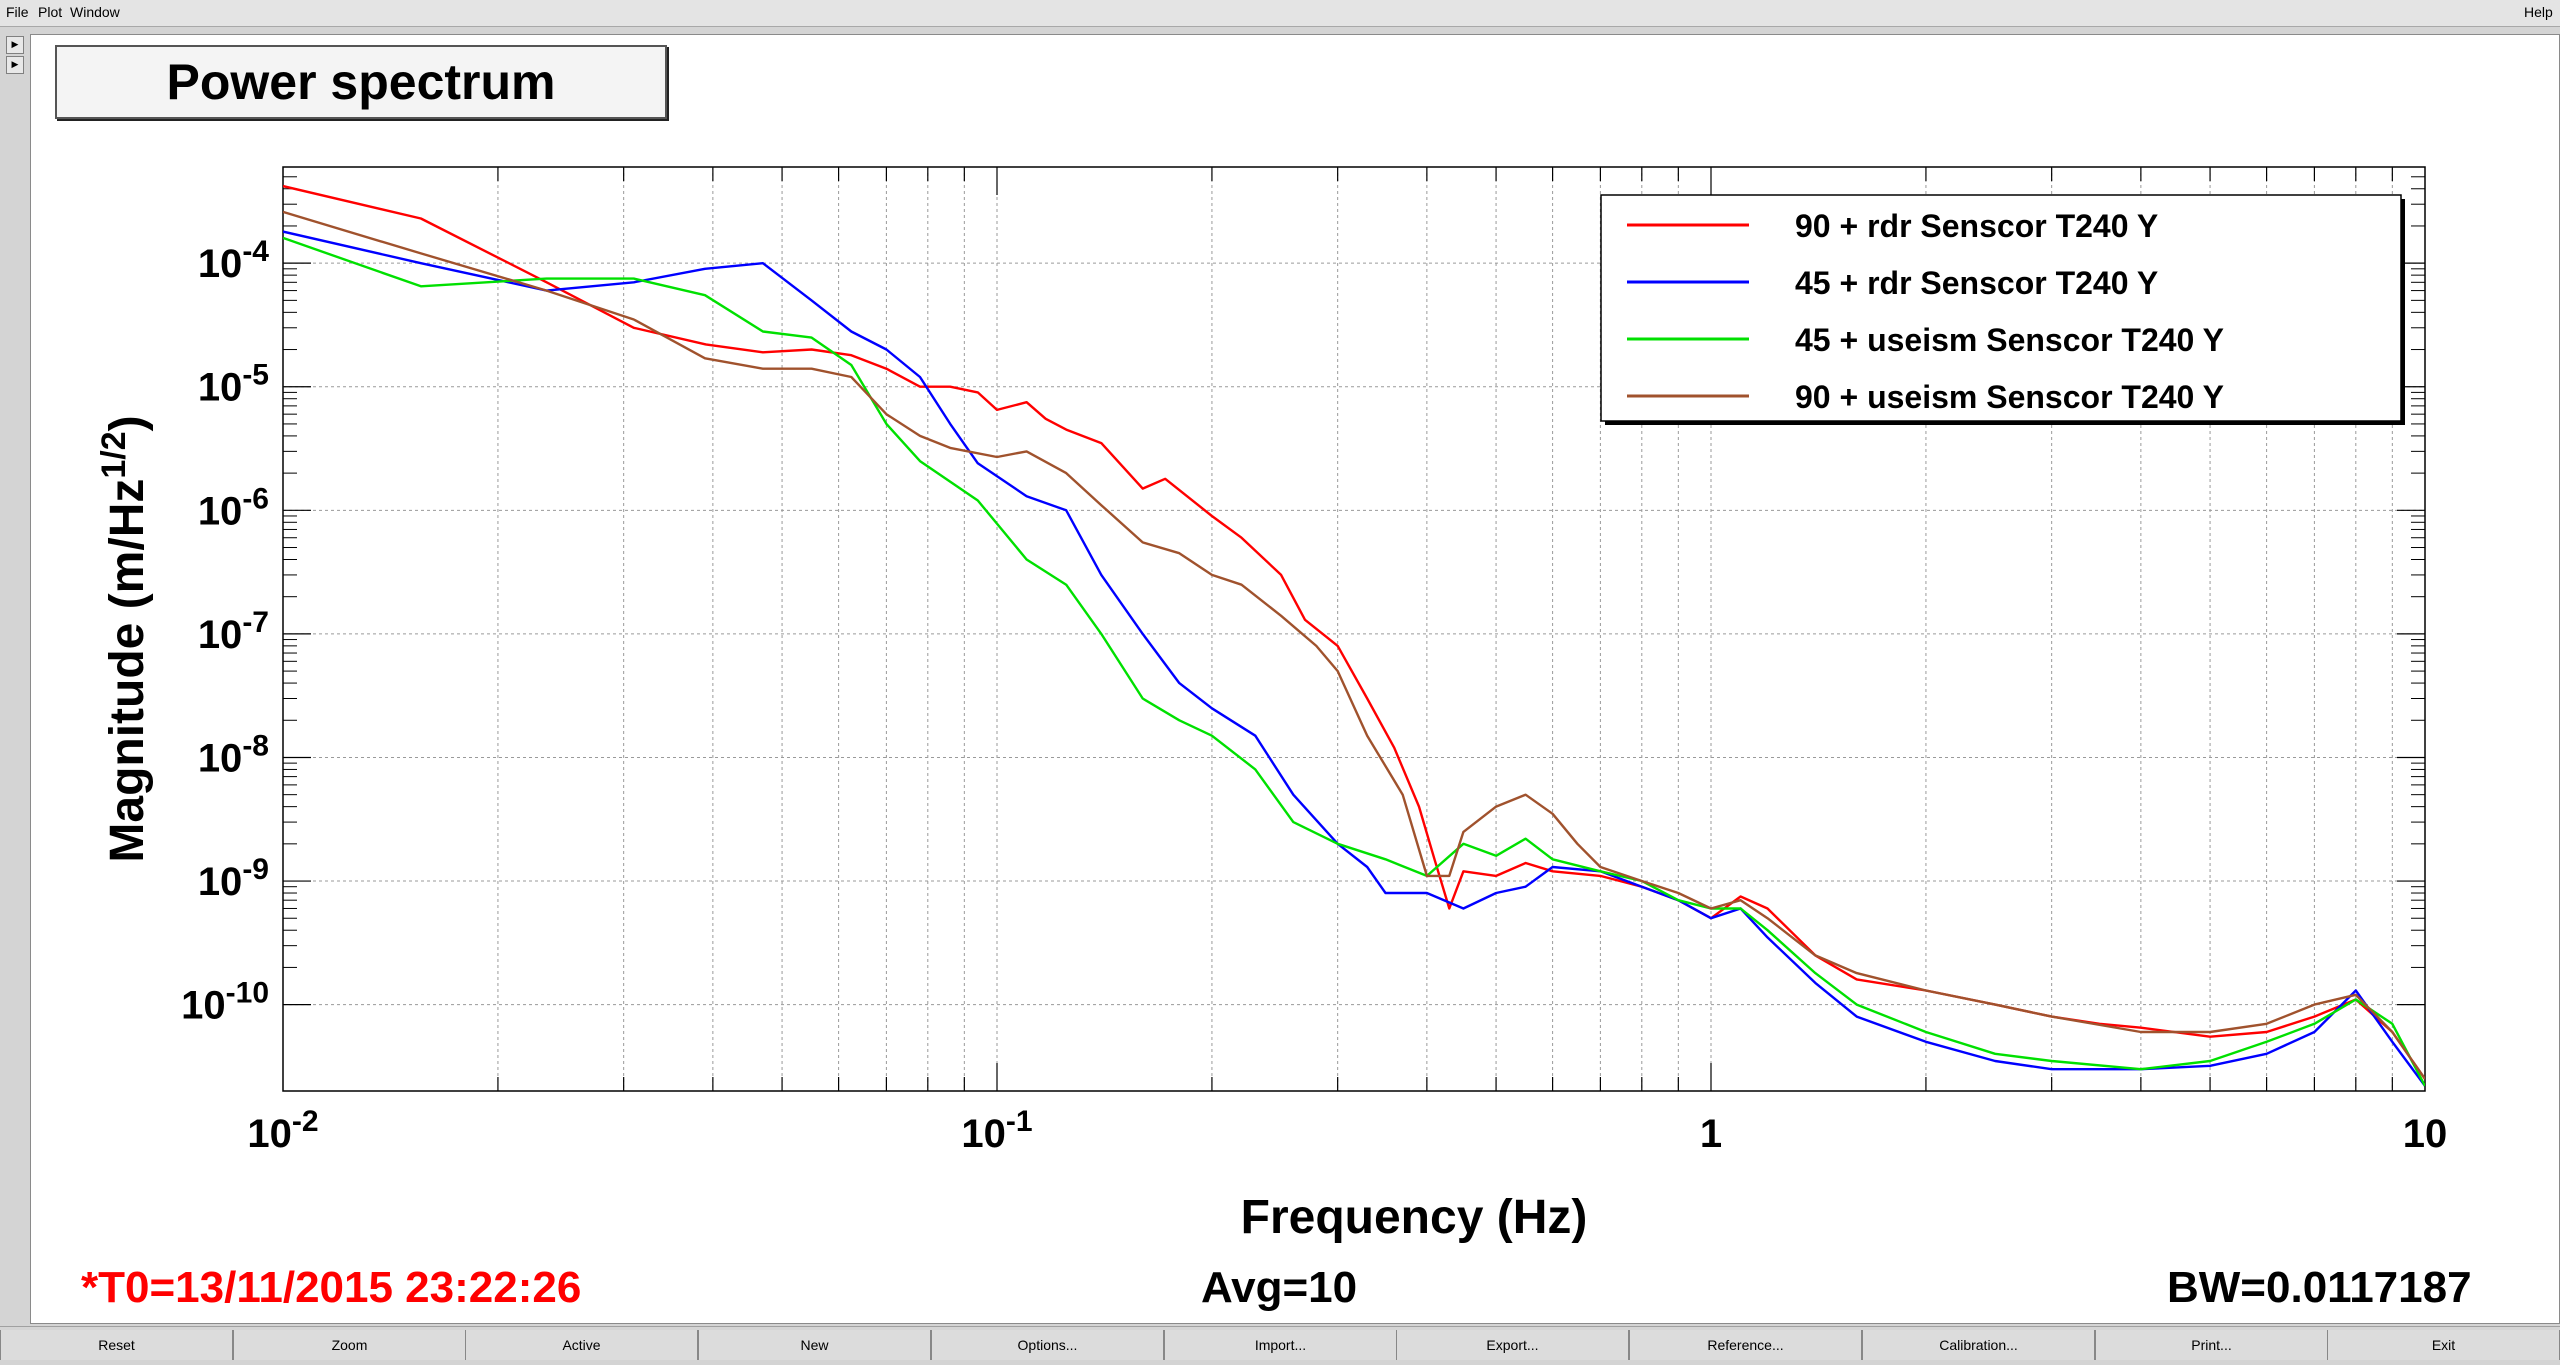 The height and width of the screenshot is (1365, 2560). Describe the element at coordinates (233, 260) in the screenshot. I see `y-tick-label: 10⁻⁴` at that location.